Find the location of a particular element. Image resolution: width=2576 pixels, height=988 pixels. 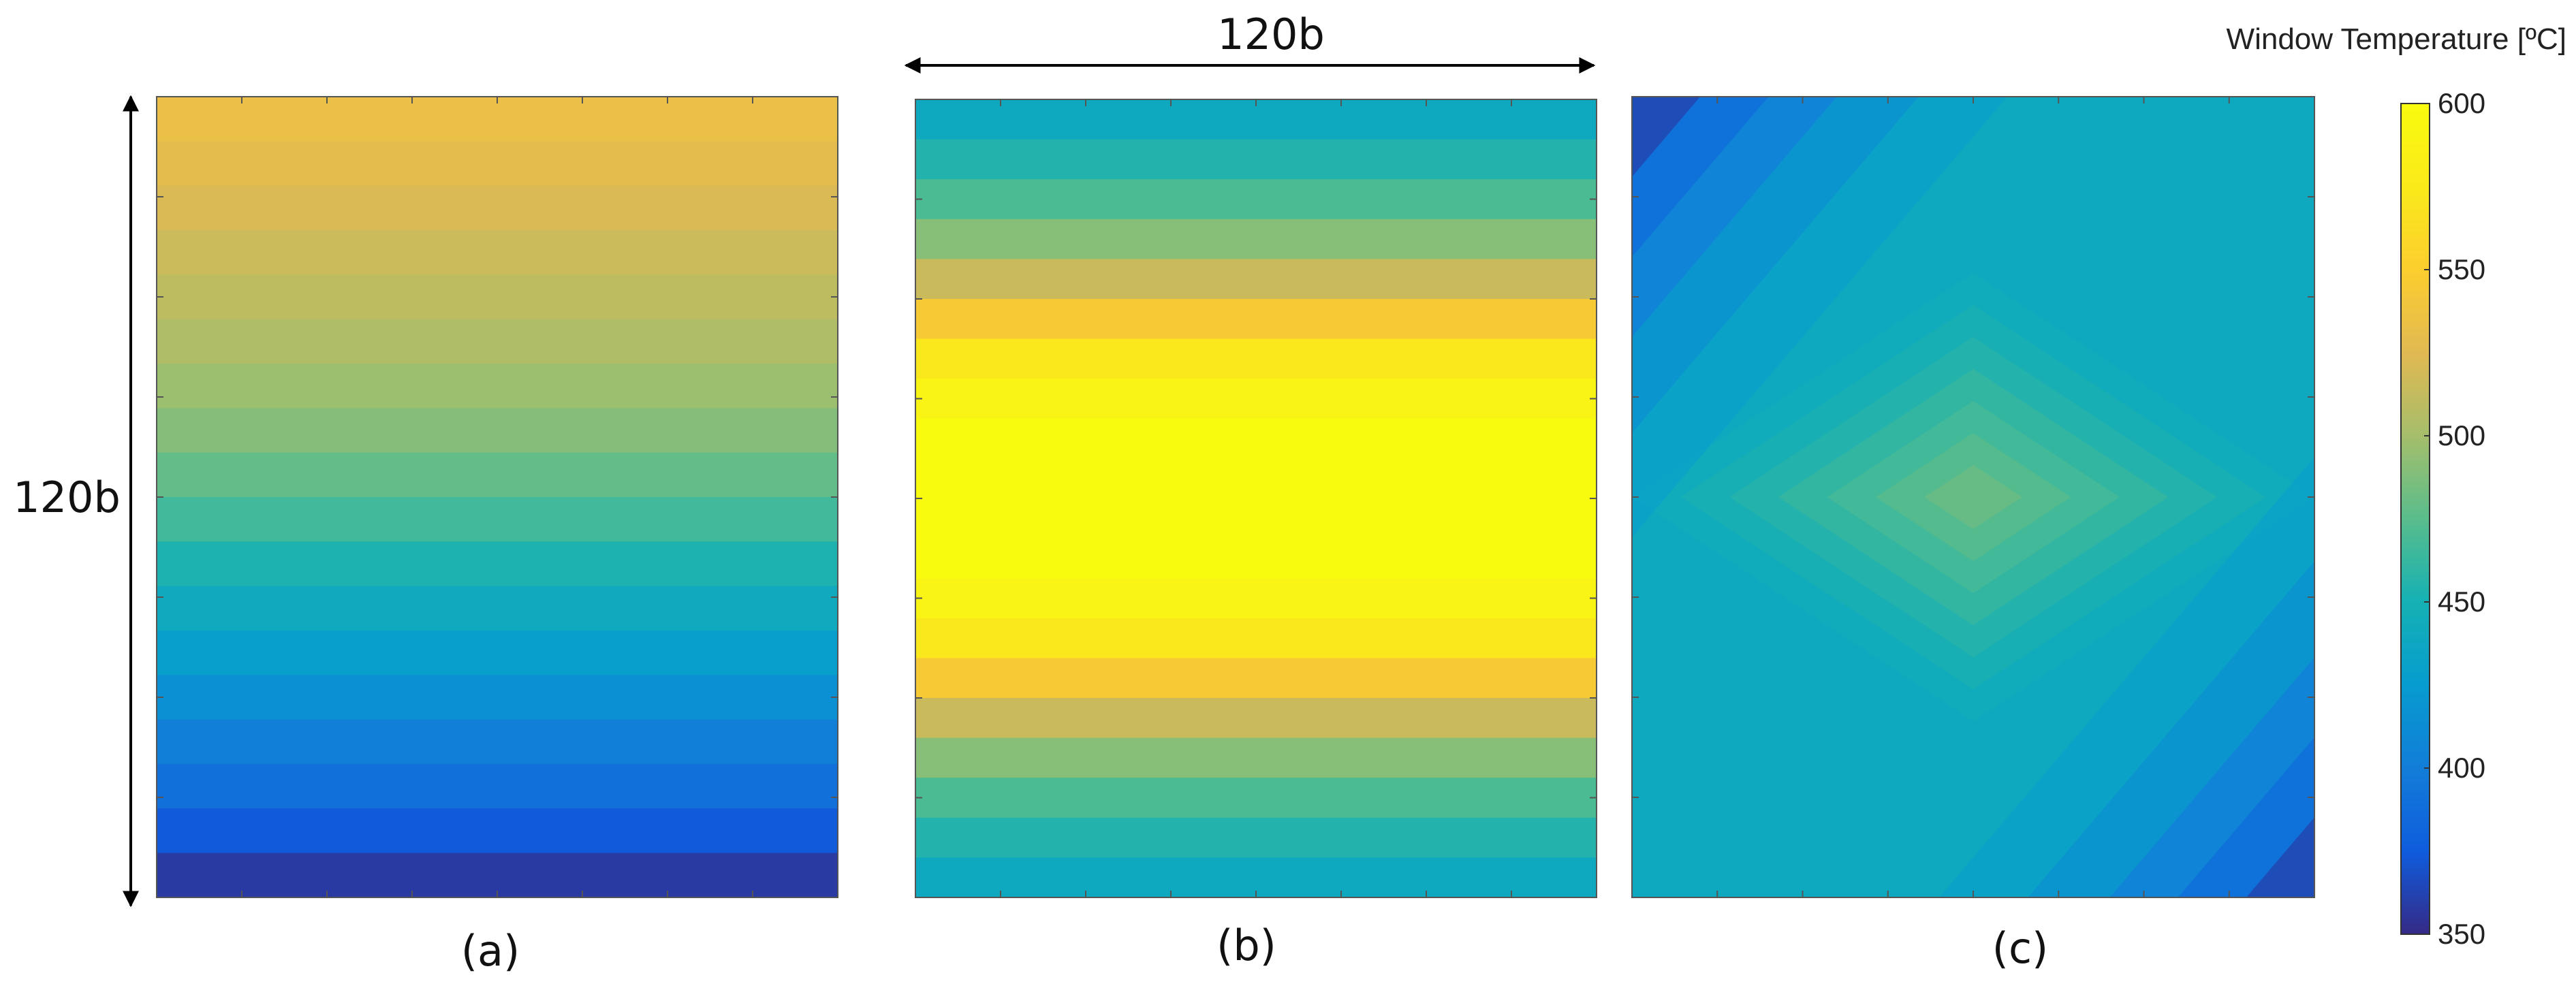

panel-b-label: (b) is located at coordinates (1246, 946).